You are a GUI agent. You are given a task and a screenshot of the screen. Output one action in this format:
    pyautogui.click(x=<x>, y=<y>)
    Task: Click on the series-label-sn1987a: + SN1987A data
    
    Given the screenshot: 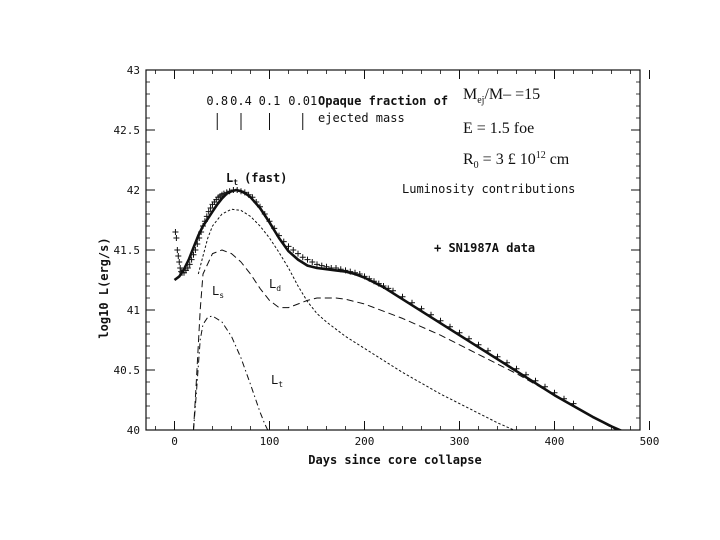 What is the action you would take?
    pyautogui.click(x=484, y=248)
    